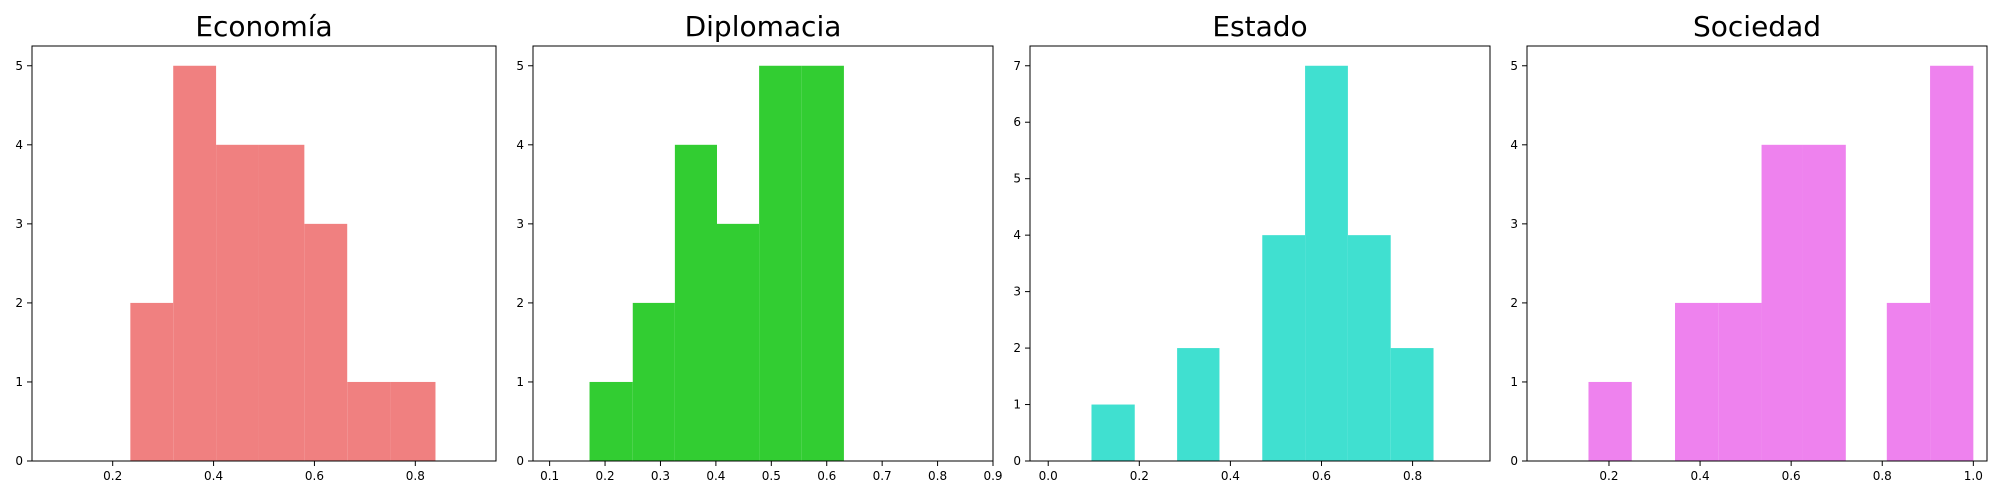 This screenshot has height=500, width=2000. Describe the element at coordinates (771, 476) in the screenshot. I see `diplomacia-xtick-label: 0.5` at that location.